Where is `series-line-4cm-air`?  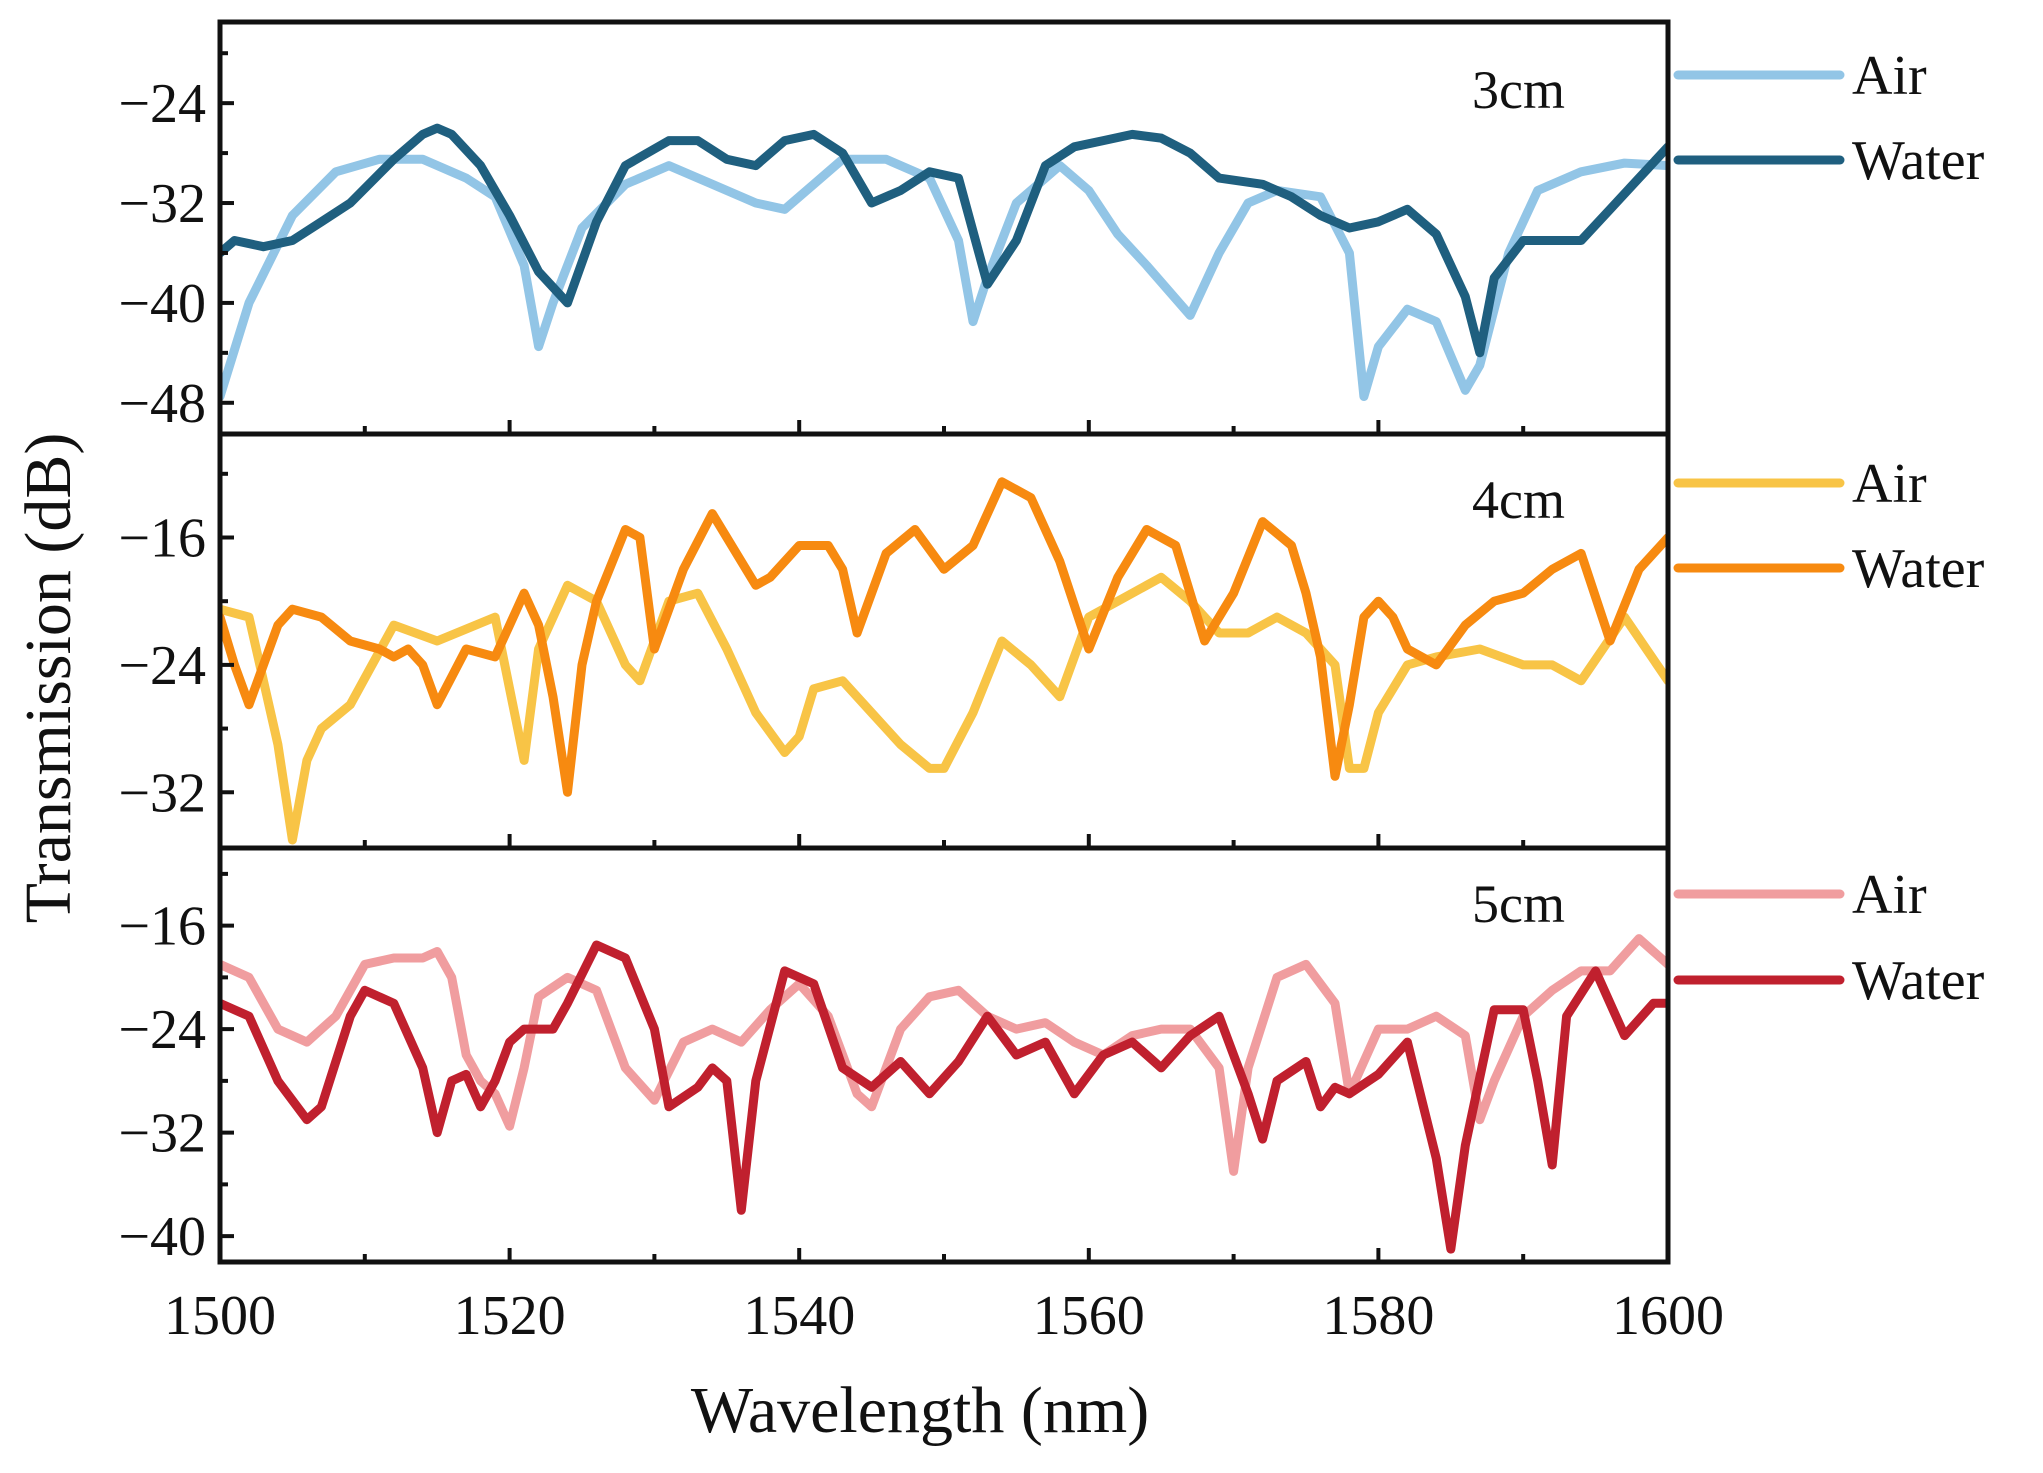
series-line-4cm-air is located at coordinates (944, 708).